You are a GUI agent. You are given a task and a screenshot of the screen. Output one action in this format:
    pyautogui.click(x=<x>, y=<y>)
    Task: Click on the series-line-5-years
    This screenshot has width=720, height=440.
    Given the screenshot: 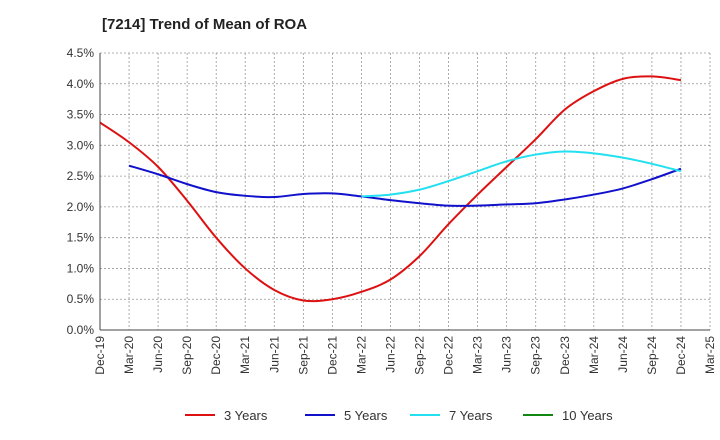 What is the action you would take?
    pyautogui.click(x=405, y=185)
    